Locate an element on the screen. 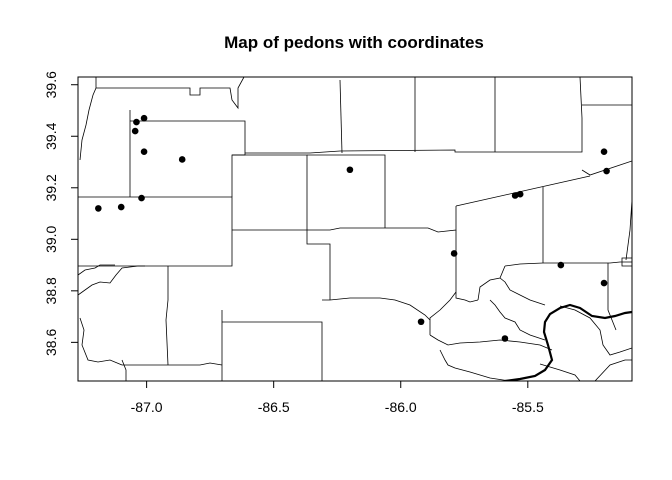 This screenshot has height=480, width=672. y-tick-label: 39.2 is located at coordinates (51, 187).